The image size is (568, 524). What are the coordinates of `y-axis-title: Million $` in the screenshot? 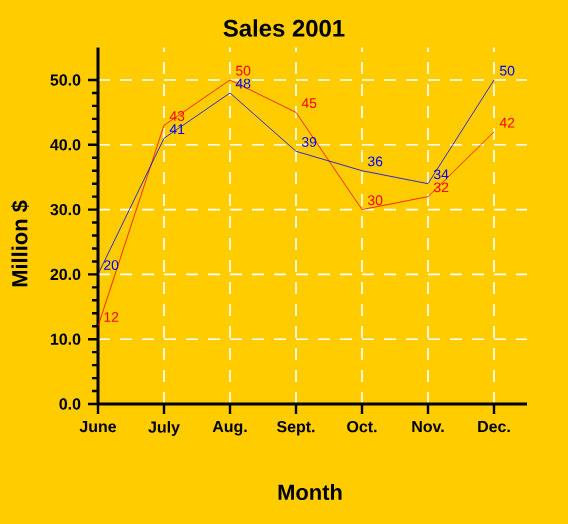 It's located at (20, 243).